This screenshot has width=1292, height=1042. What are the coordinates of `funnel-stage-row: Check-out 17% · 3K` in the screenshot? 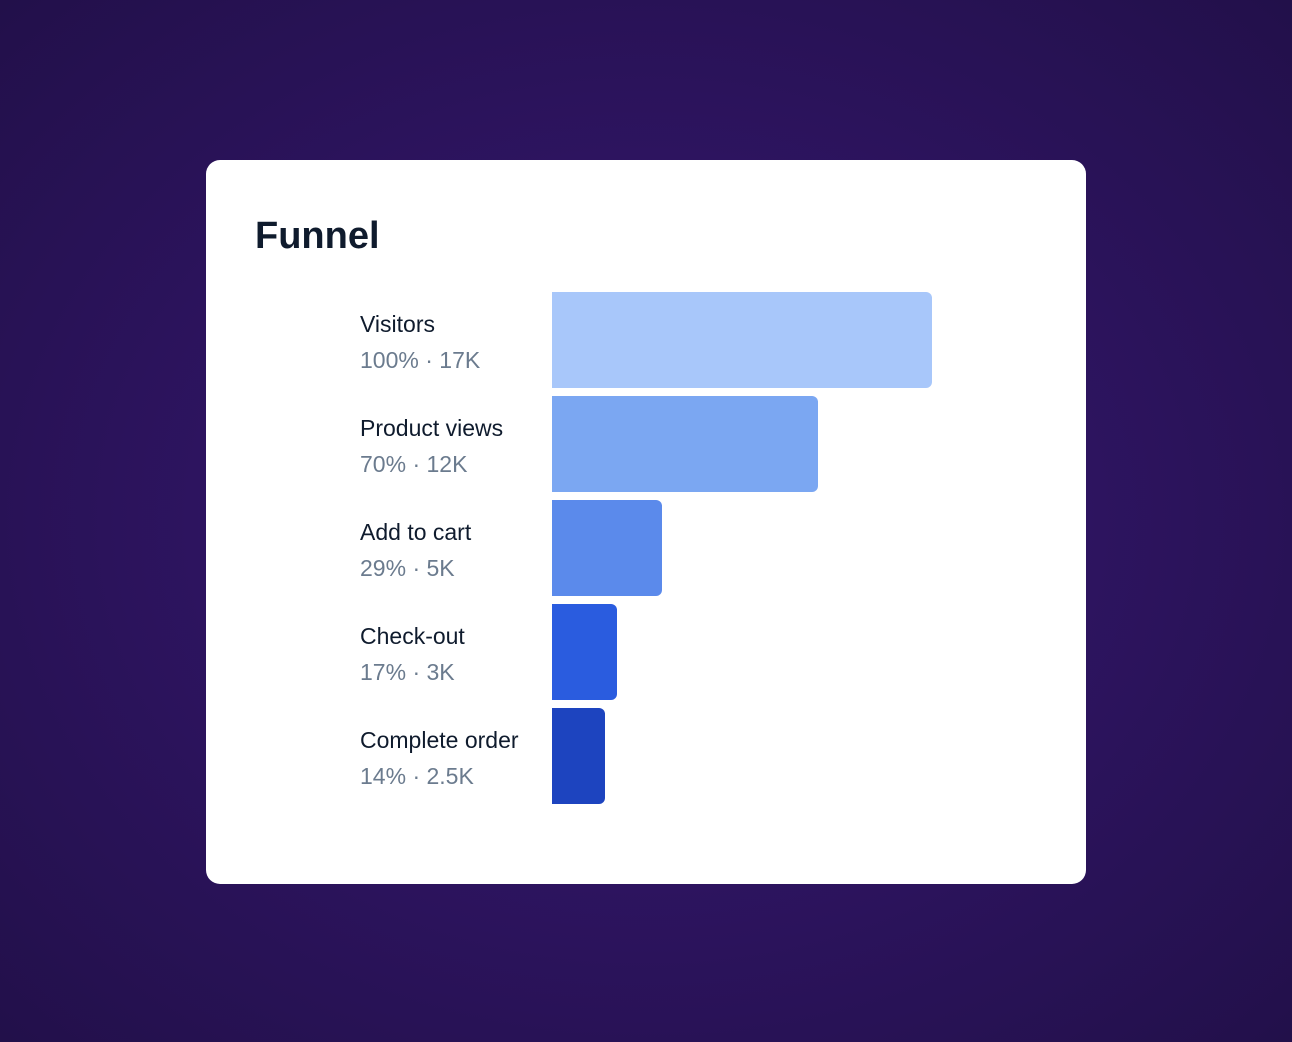 It's located at (646, 652).